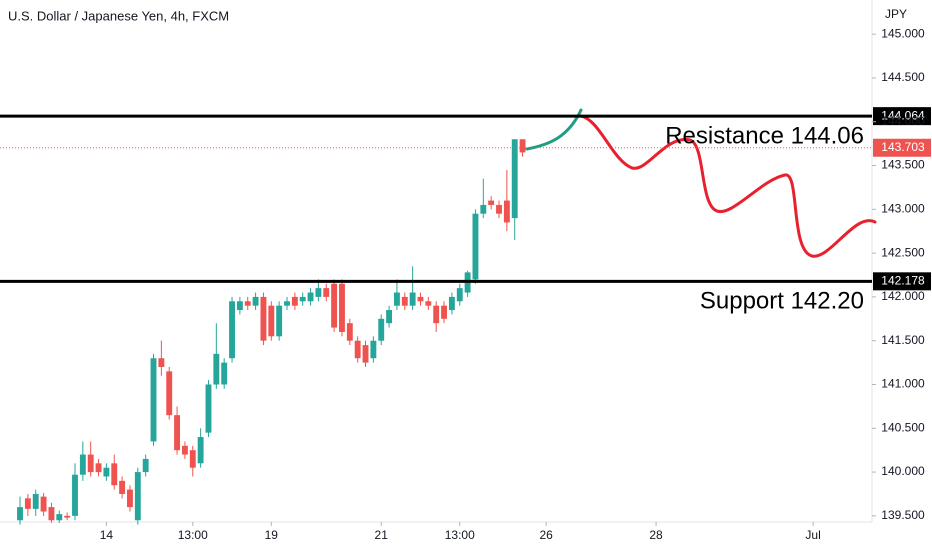  Describe the element at coordinates (272, 535) in the screenshot. I see `x-tick-label: 19` at that location.